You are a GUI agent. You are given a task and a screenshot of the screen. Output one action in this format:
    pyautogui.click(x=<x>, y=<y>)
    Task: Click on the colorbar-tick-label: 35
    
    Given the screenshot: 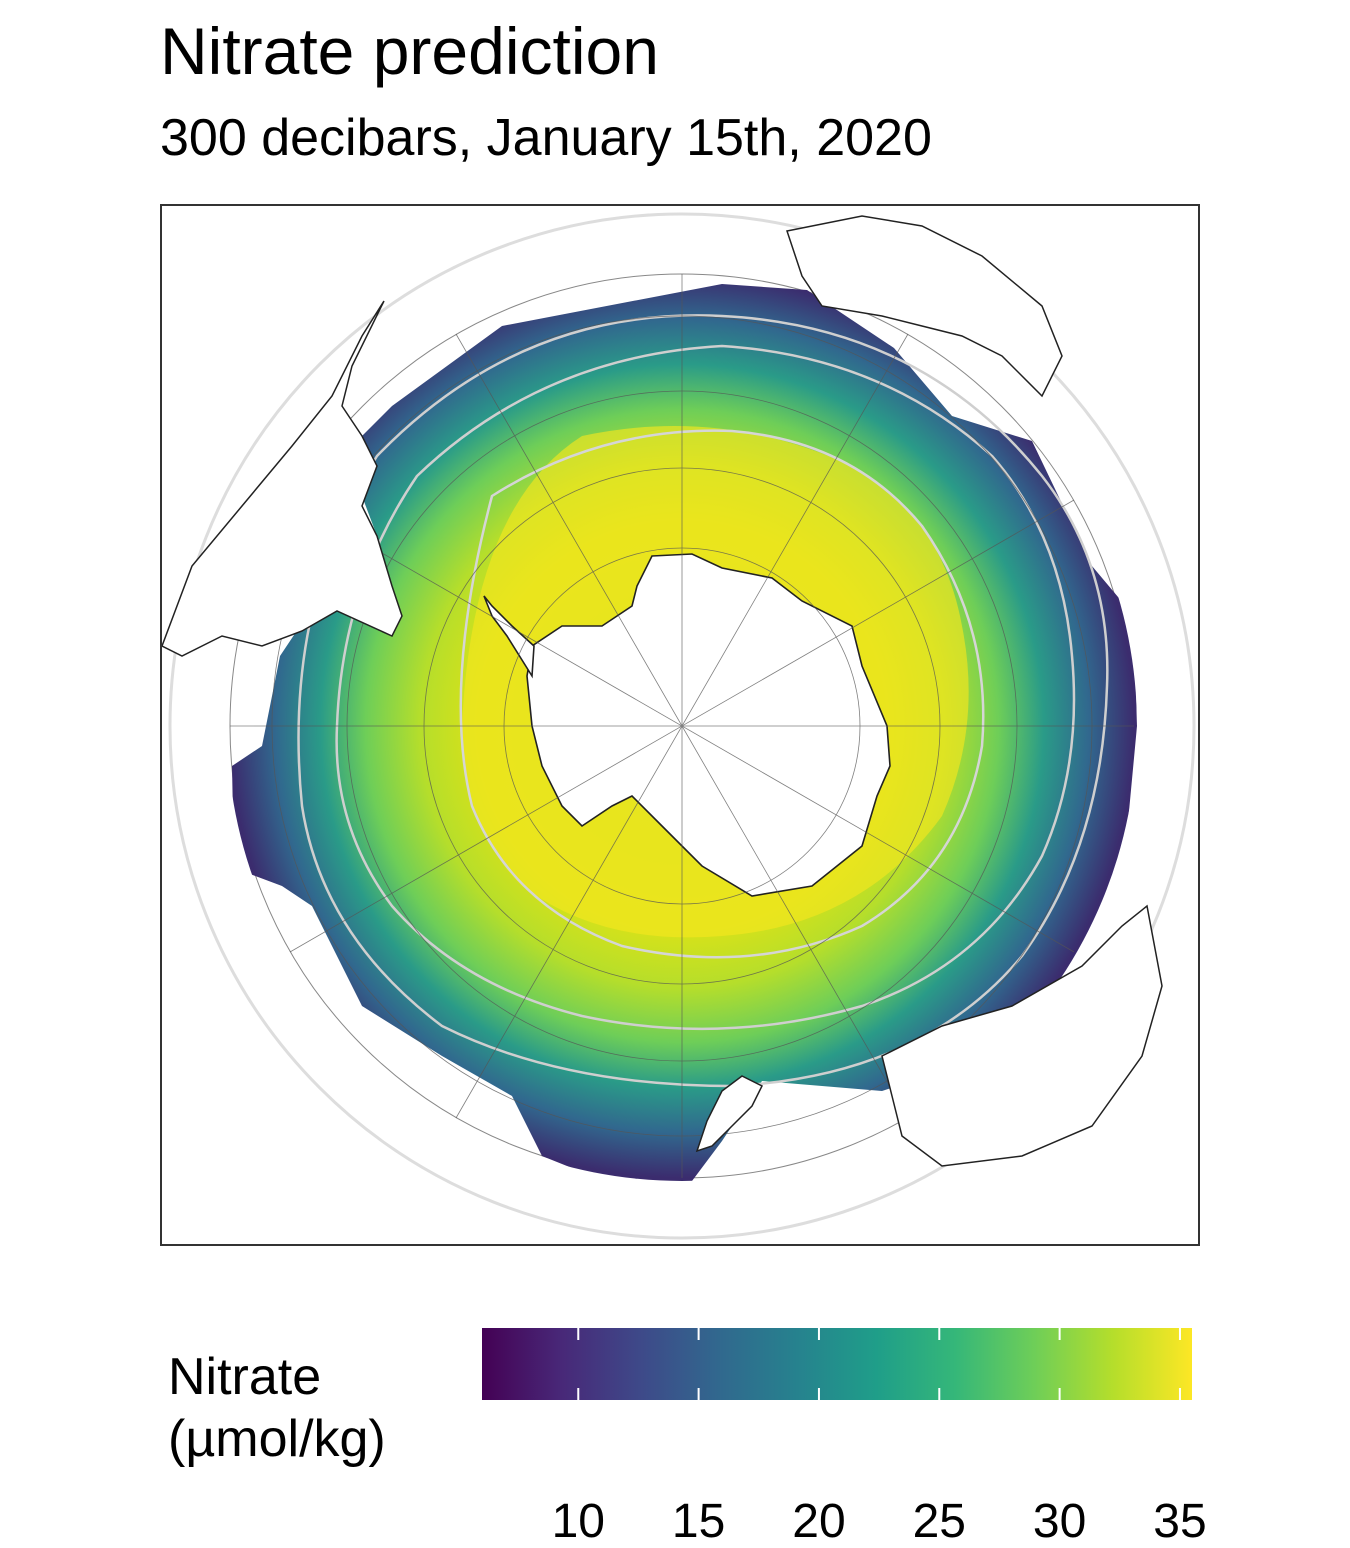 What is the action you would take?
    pyautogui.click(x=1180, y=1521)
    